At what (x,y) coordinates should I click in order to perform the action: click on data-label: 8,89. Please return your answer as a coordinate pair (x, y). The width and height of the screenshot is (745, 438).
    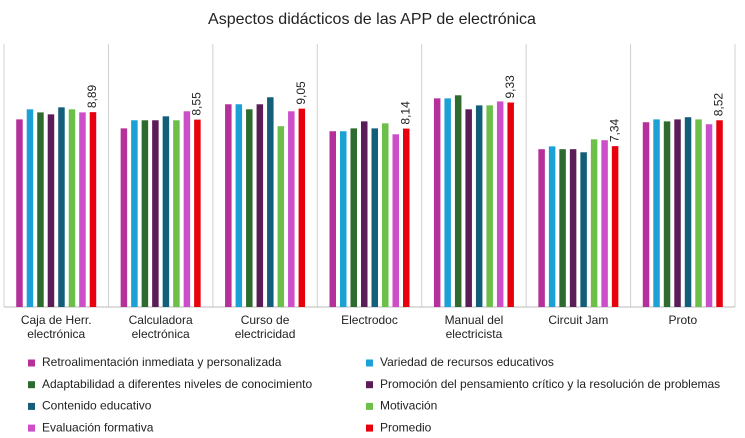
    Looking at the image, I should click on (92, 96).